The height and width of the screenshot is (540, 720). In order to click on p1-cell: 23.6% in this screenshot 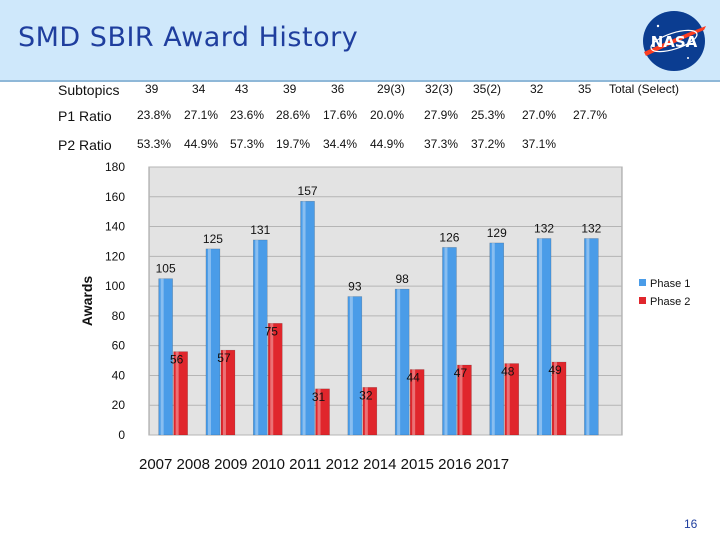, I will do `click(247, 115)`.